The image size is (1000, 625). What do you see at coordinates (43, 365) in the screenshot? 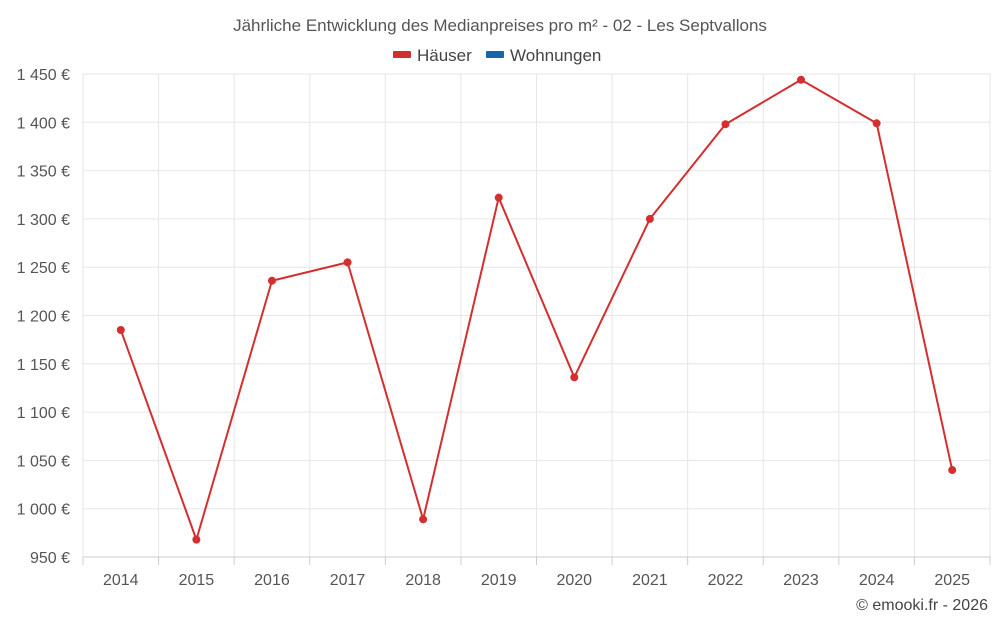
I see `y-tick-label: 1 150 €` at bounding box center [43, 365].